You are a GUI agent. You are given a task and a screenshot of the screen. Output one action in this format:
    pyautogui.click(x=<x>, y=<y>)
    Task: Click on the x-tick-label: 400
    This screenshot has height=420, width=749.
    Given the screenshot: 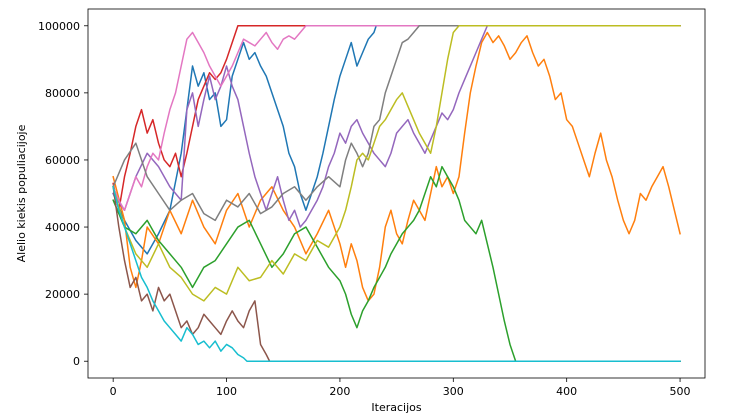 What is the action you would take?
    pyautogui.click(x=566, y=391)
    